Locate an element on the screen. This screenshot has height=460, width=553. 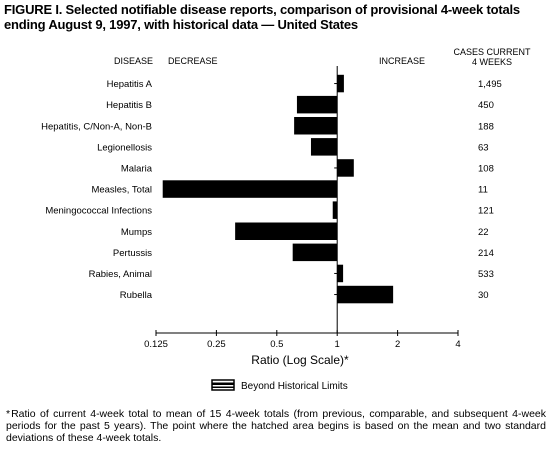
header-decrease: DECREASE is located at coordinates (193, 61).